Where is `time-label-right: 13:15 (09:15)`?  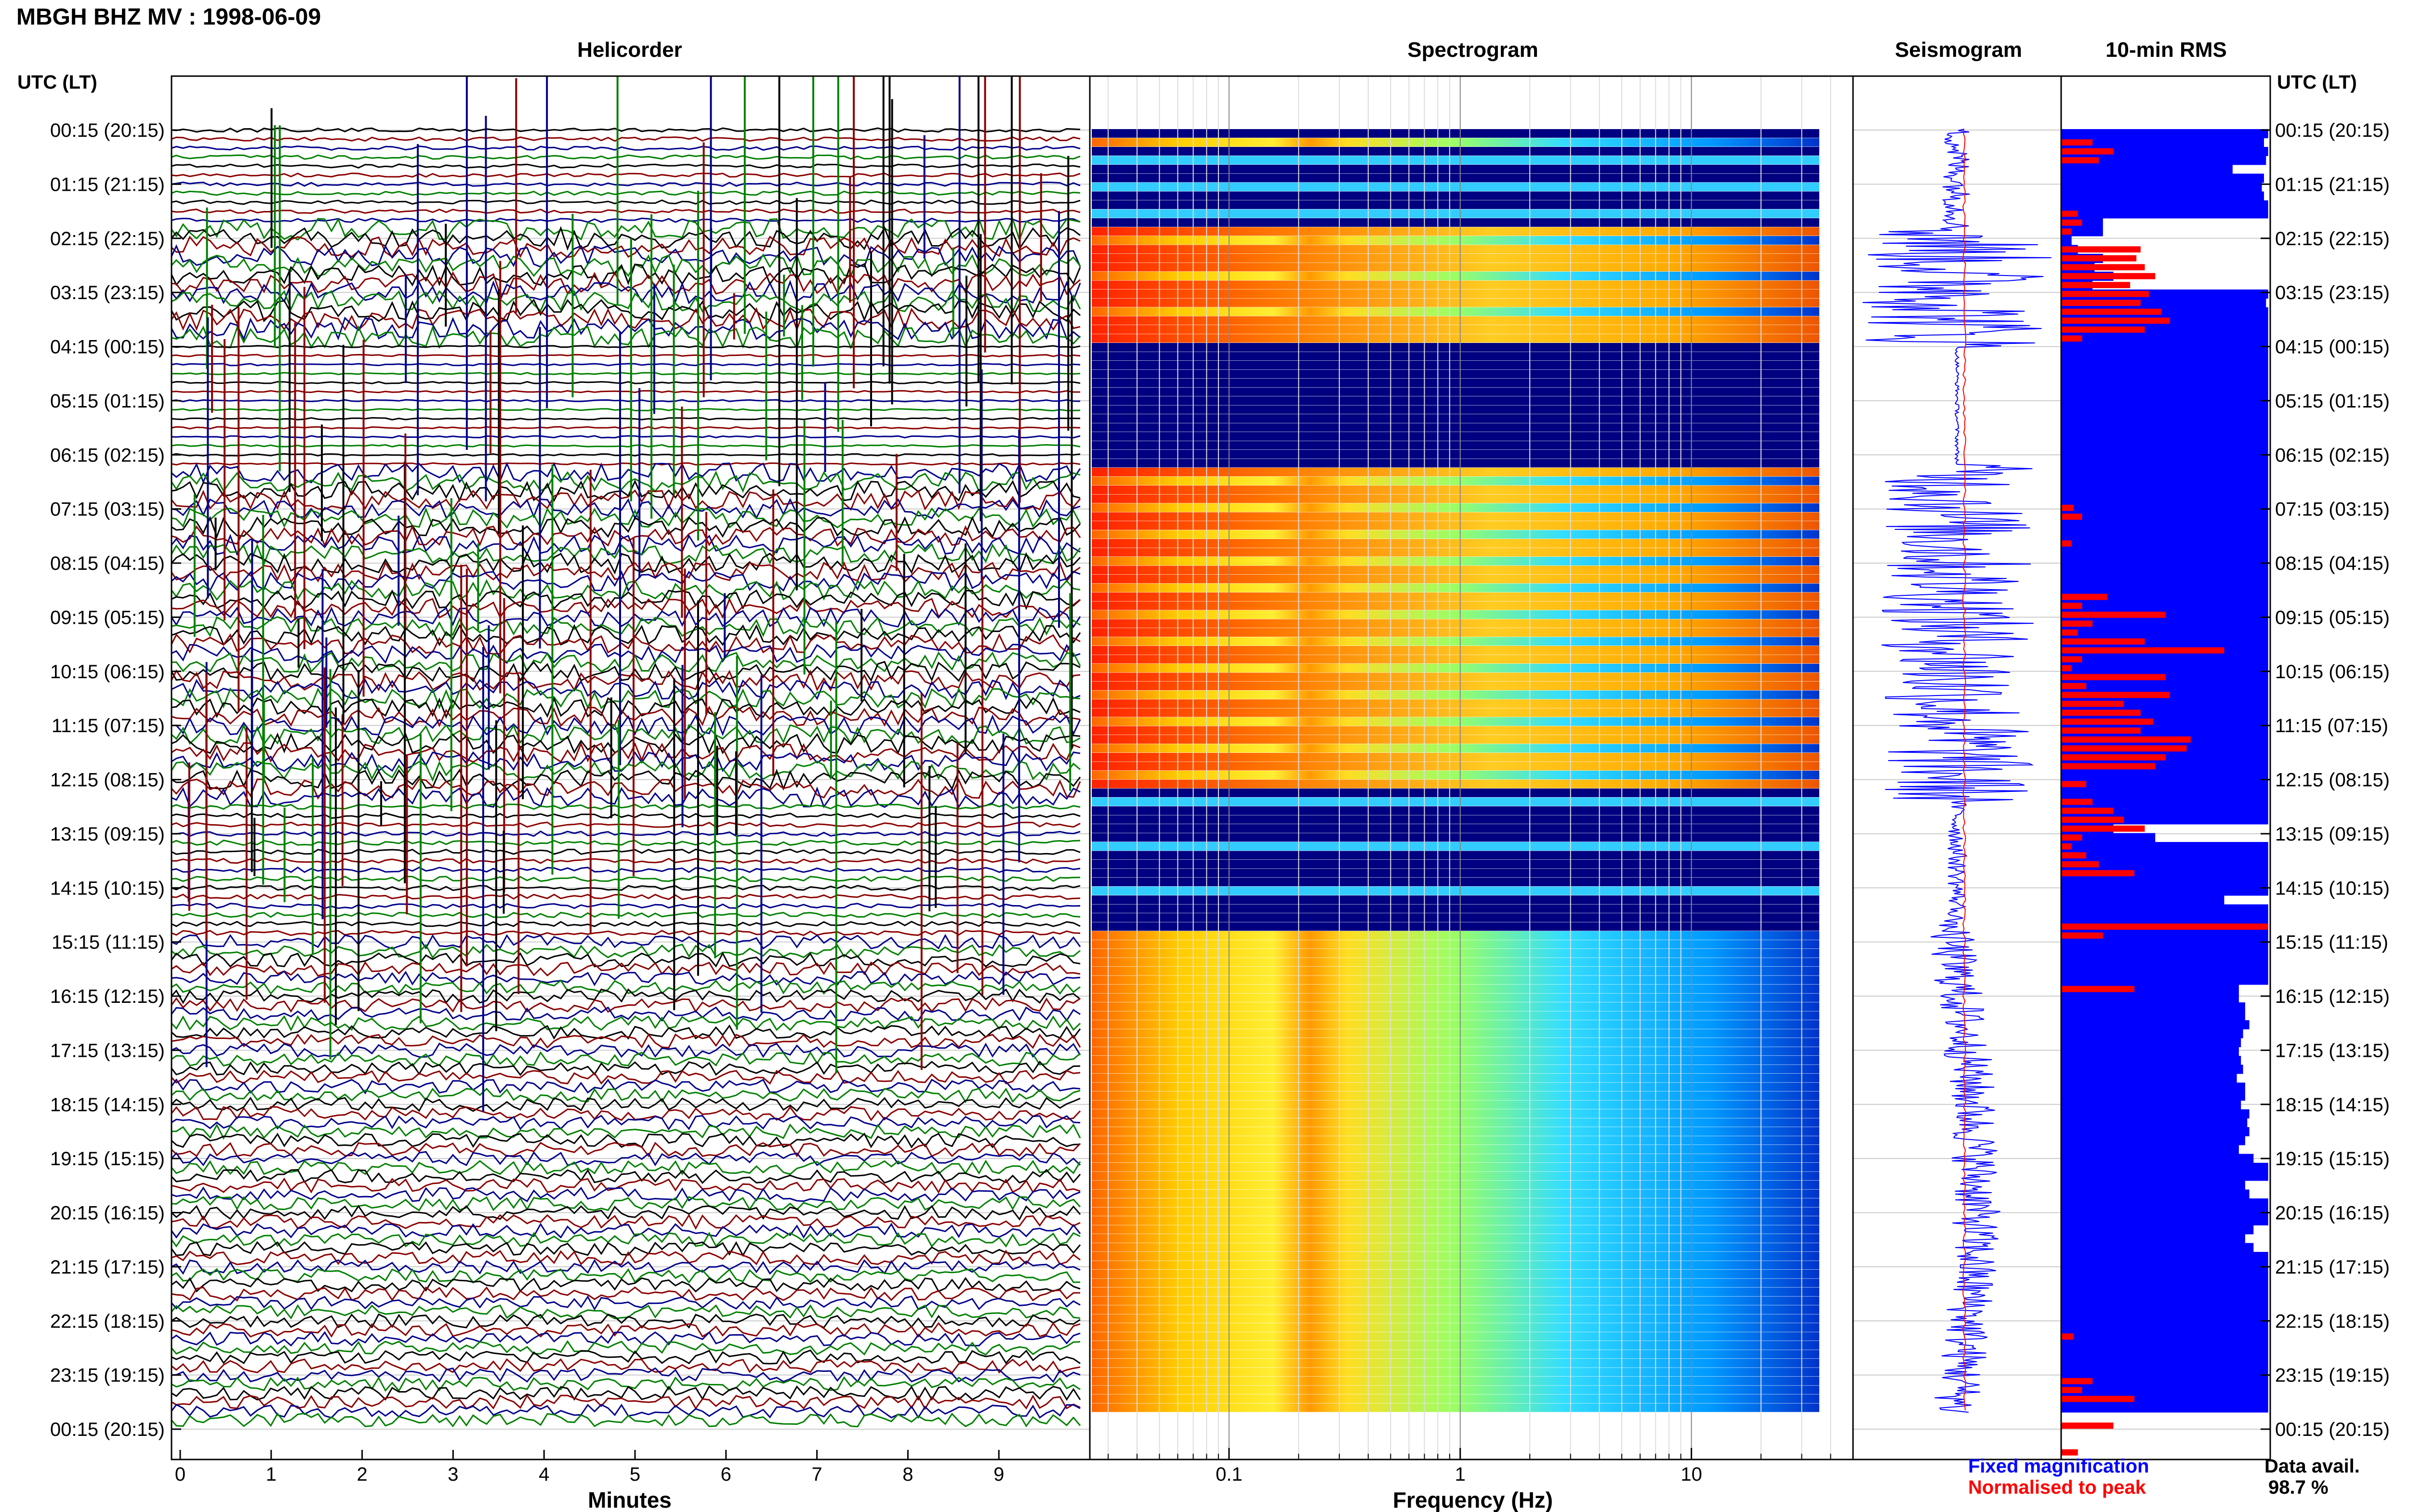
time-label-right: 13:15 (09:15) is located at coordinates (2332, 834).